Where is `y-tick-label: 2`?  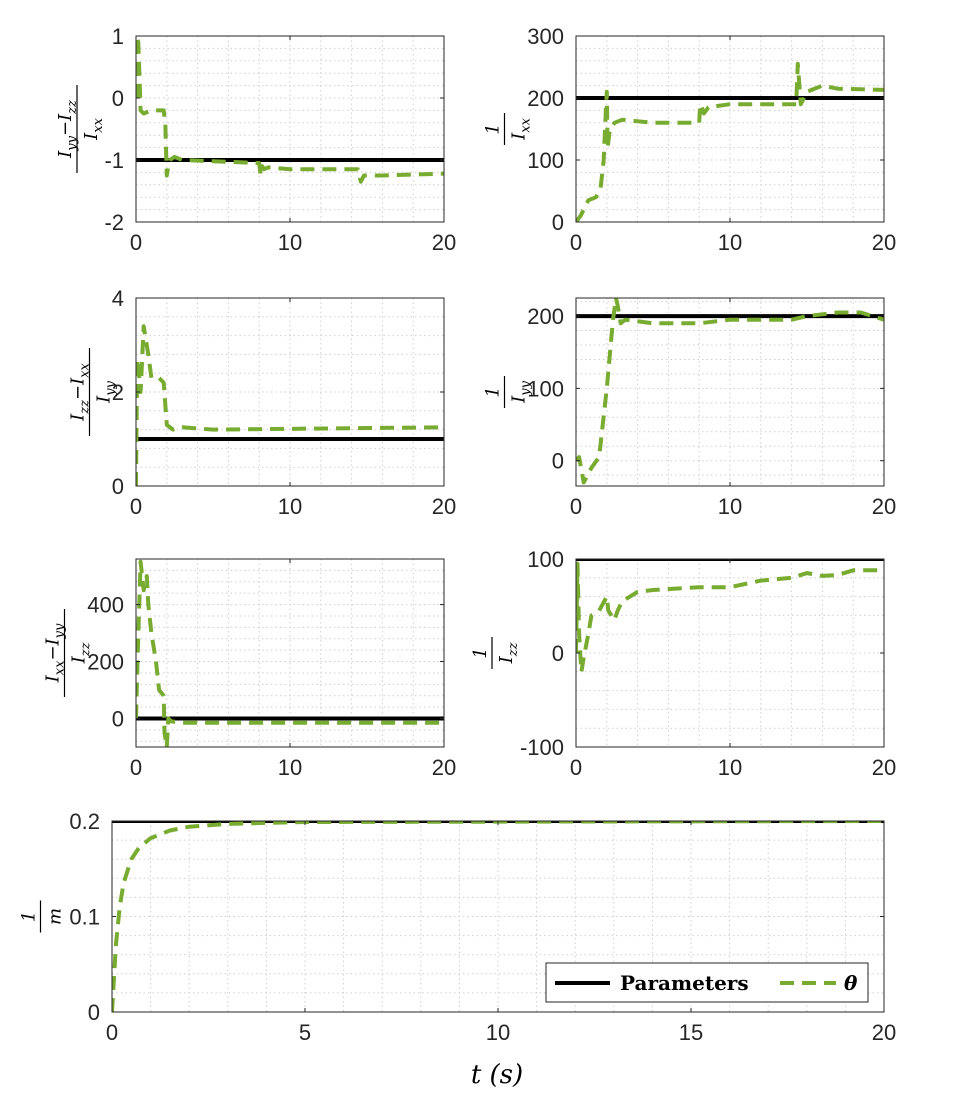
y-tick-label: 2 is located at coordinates (118, 392).